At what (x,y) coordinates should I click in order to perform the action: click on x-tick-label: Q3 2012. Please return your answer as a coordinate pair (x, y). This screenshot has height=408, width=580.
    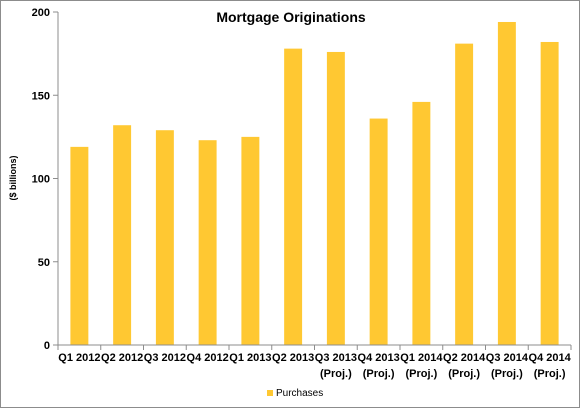
    Looking at the image, I should click on (165, 358).